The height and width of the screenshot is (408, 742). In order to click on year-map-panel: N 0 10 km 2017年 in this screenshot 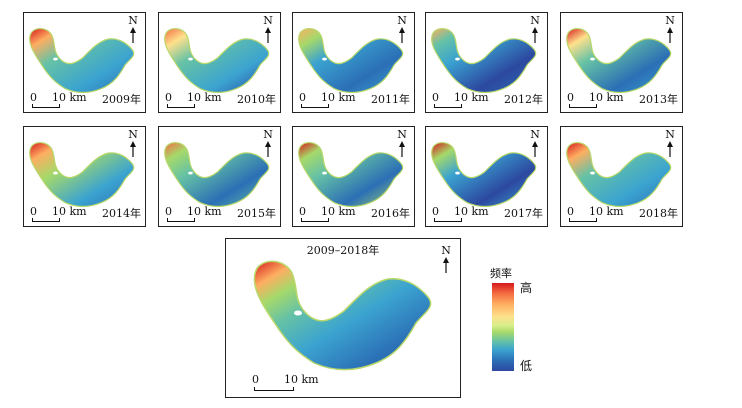, I will do `click(486, 176)`.